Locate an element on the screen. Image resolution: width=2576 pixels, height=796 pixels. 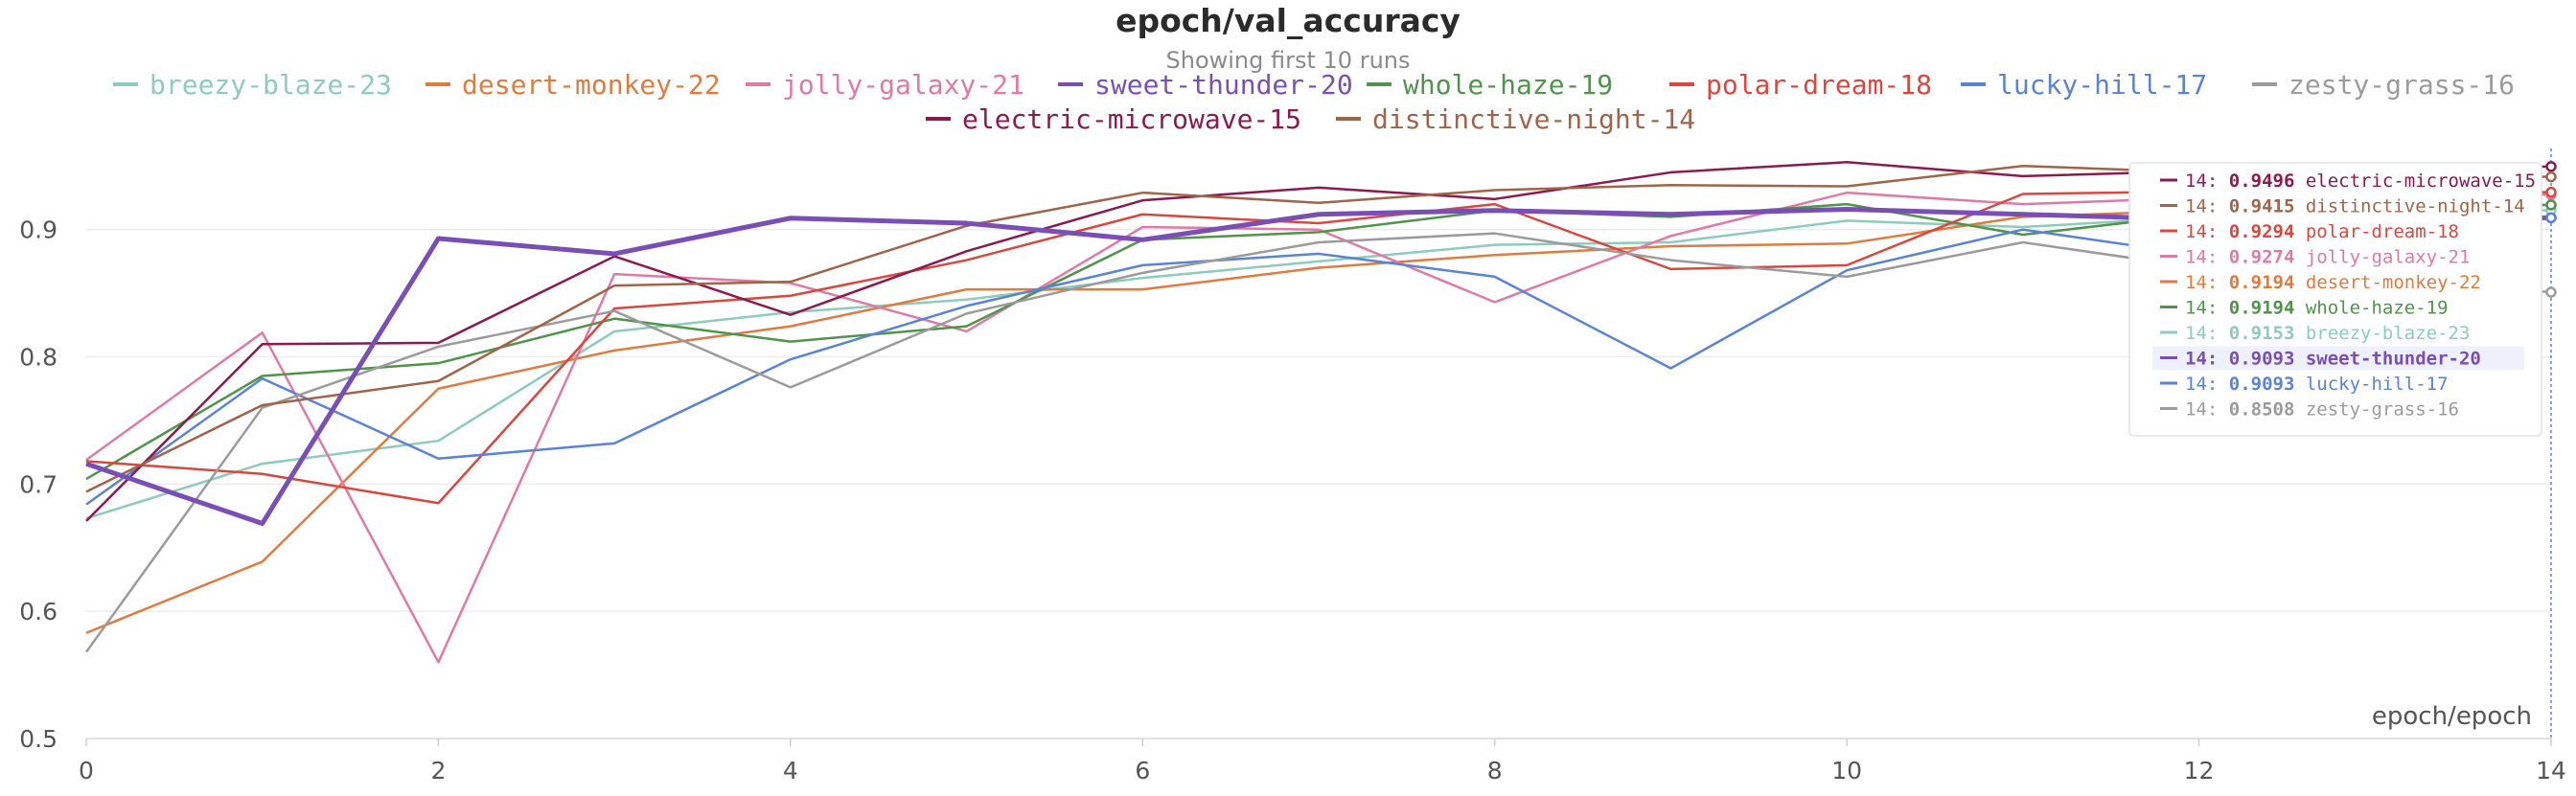
y-tick-label: 0.9 is located at coordinates (38, 230).